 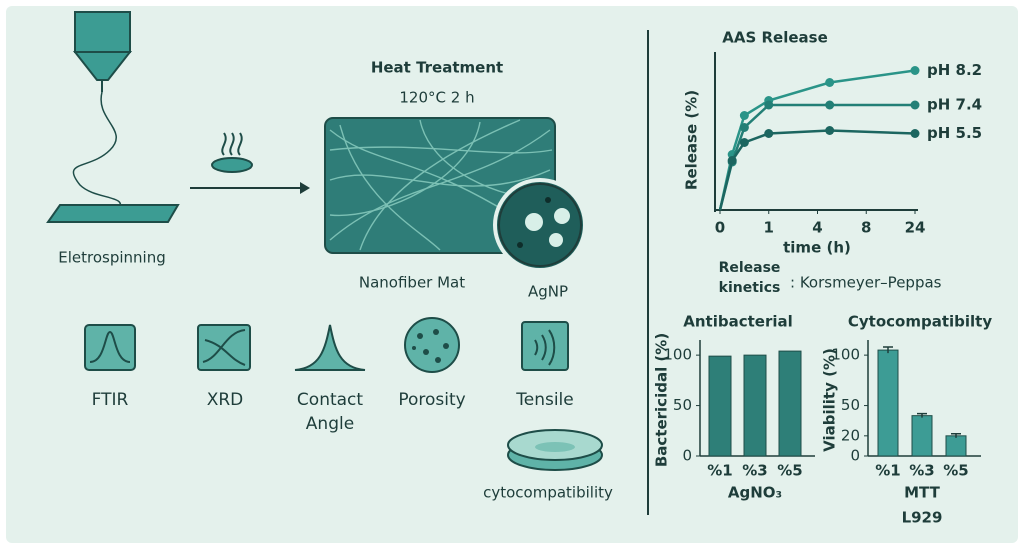 What do you see at coordinates (954, 133) in the screenshot?
I see `series-label: pH 5.5` at bounding box center [954, 133].